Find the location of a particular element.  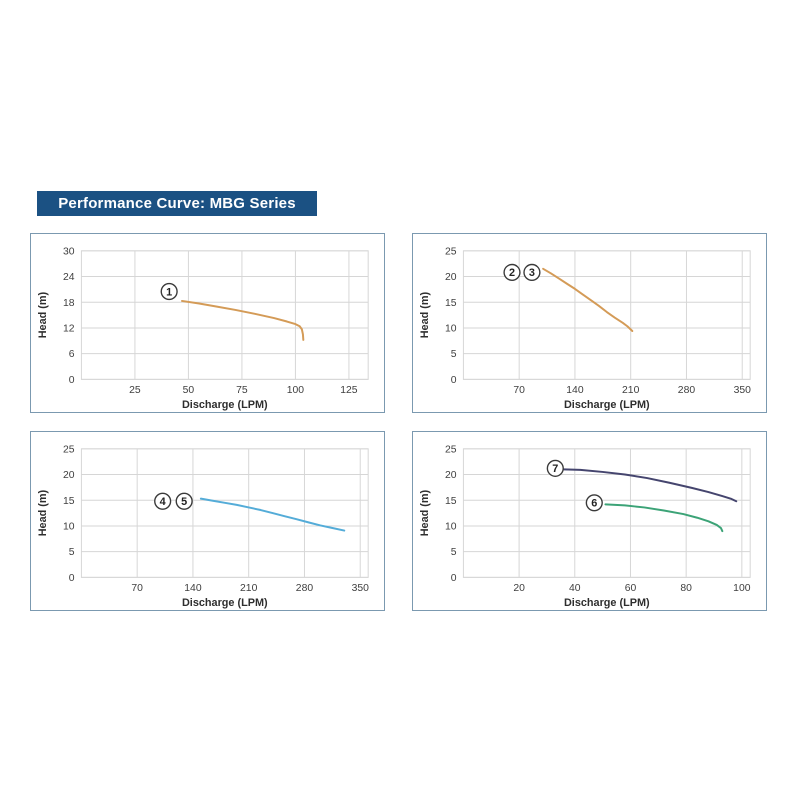

y-tick-label: 6 is located at coordinates (72, 354).